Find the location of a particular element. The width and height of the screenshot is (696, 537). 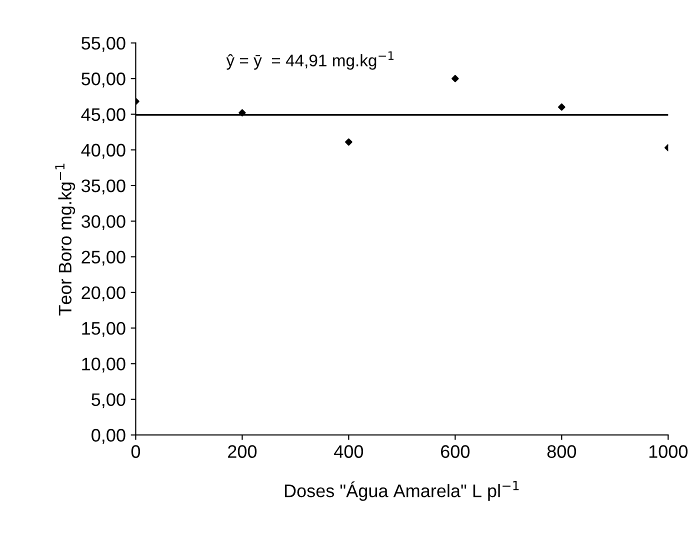

y-tick-label: 25,00 is located at coordinates (104, 258).